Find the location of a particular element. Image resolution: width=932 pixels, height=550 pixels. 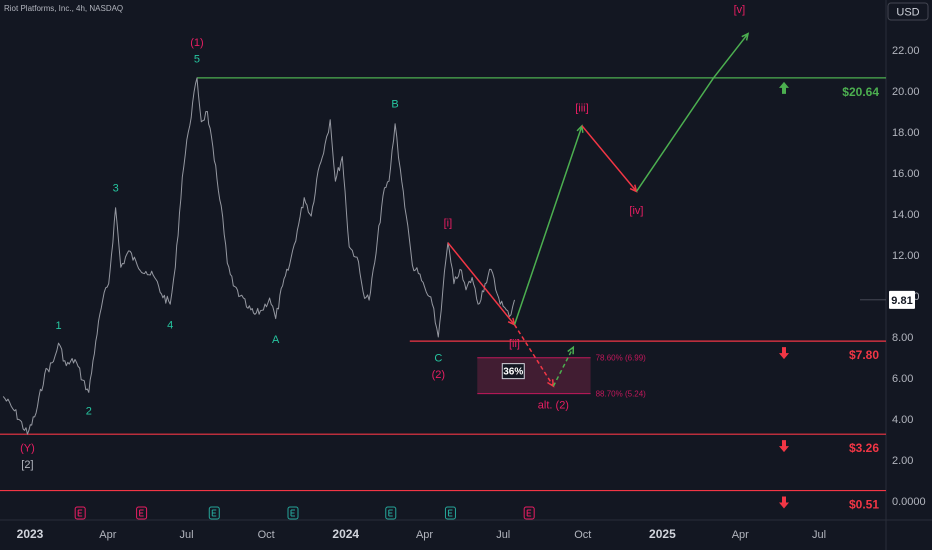

wave-iv-down-projection is located at coordinates (609, 158).